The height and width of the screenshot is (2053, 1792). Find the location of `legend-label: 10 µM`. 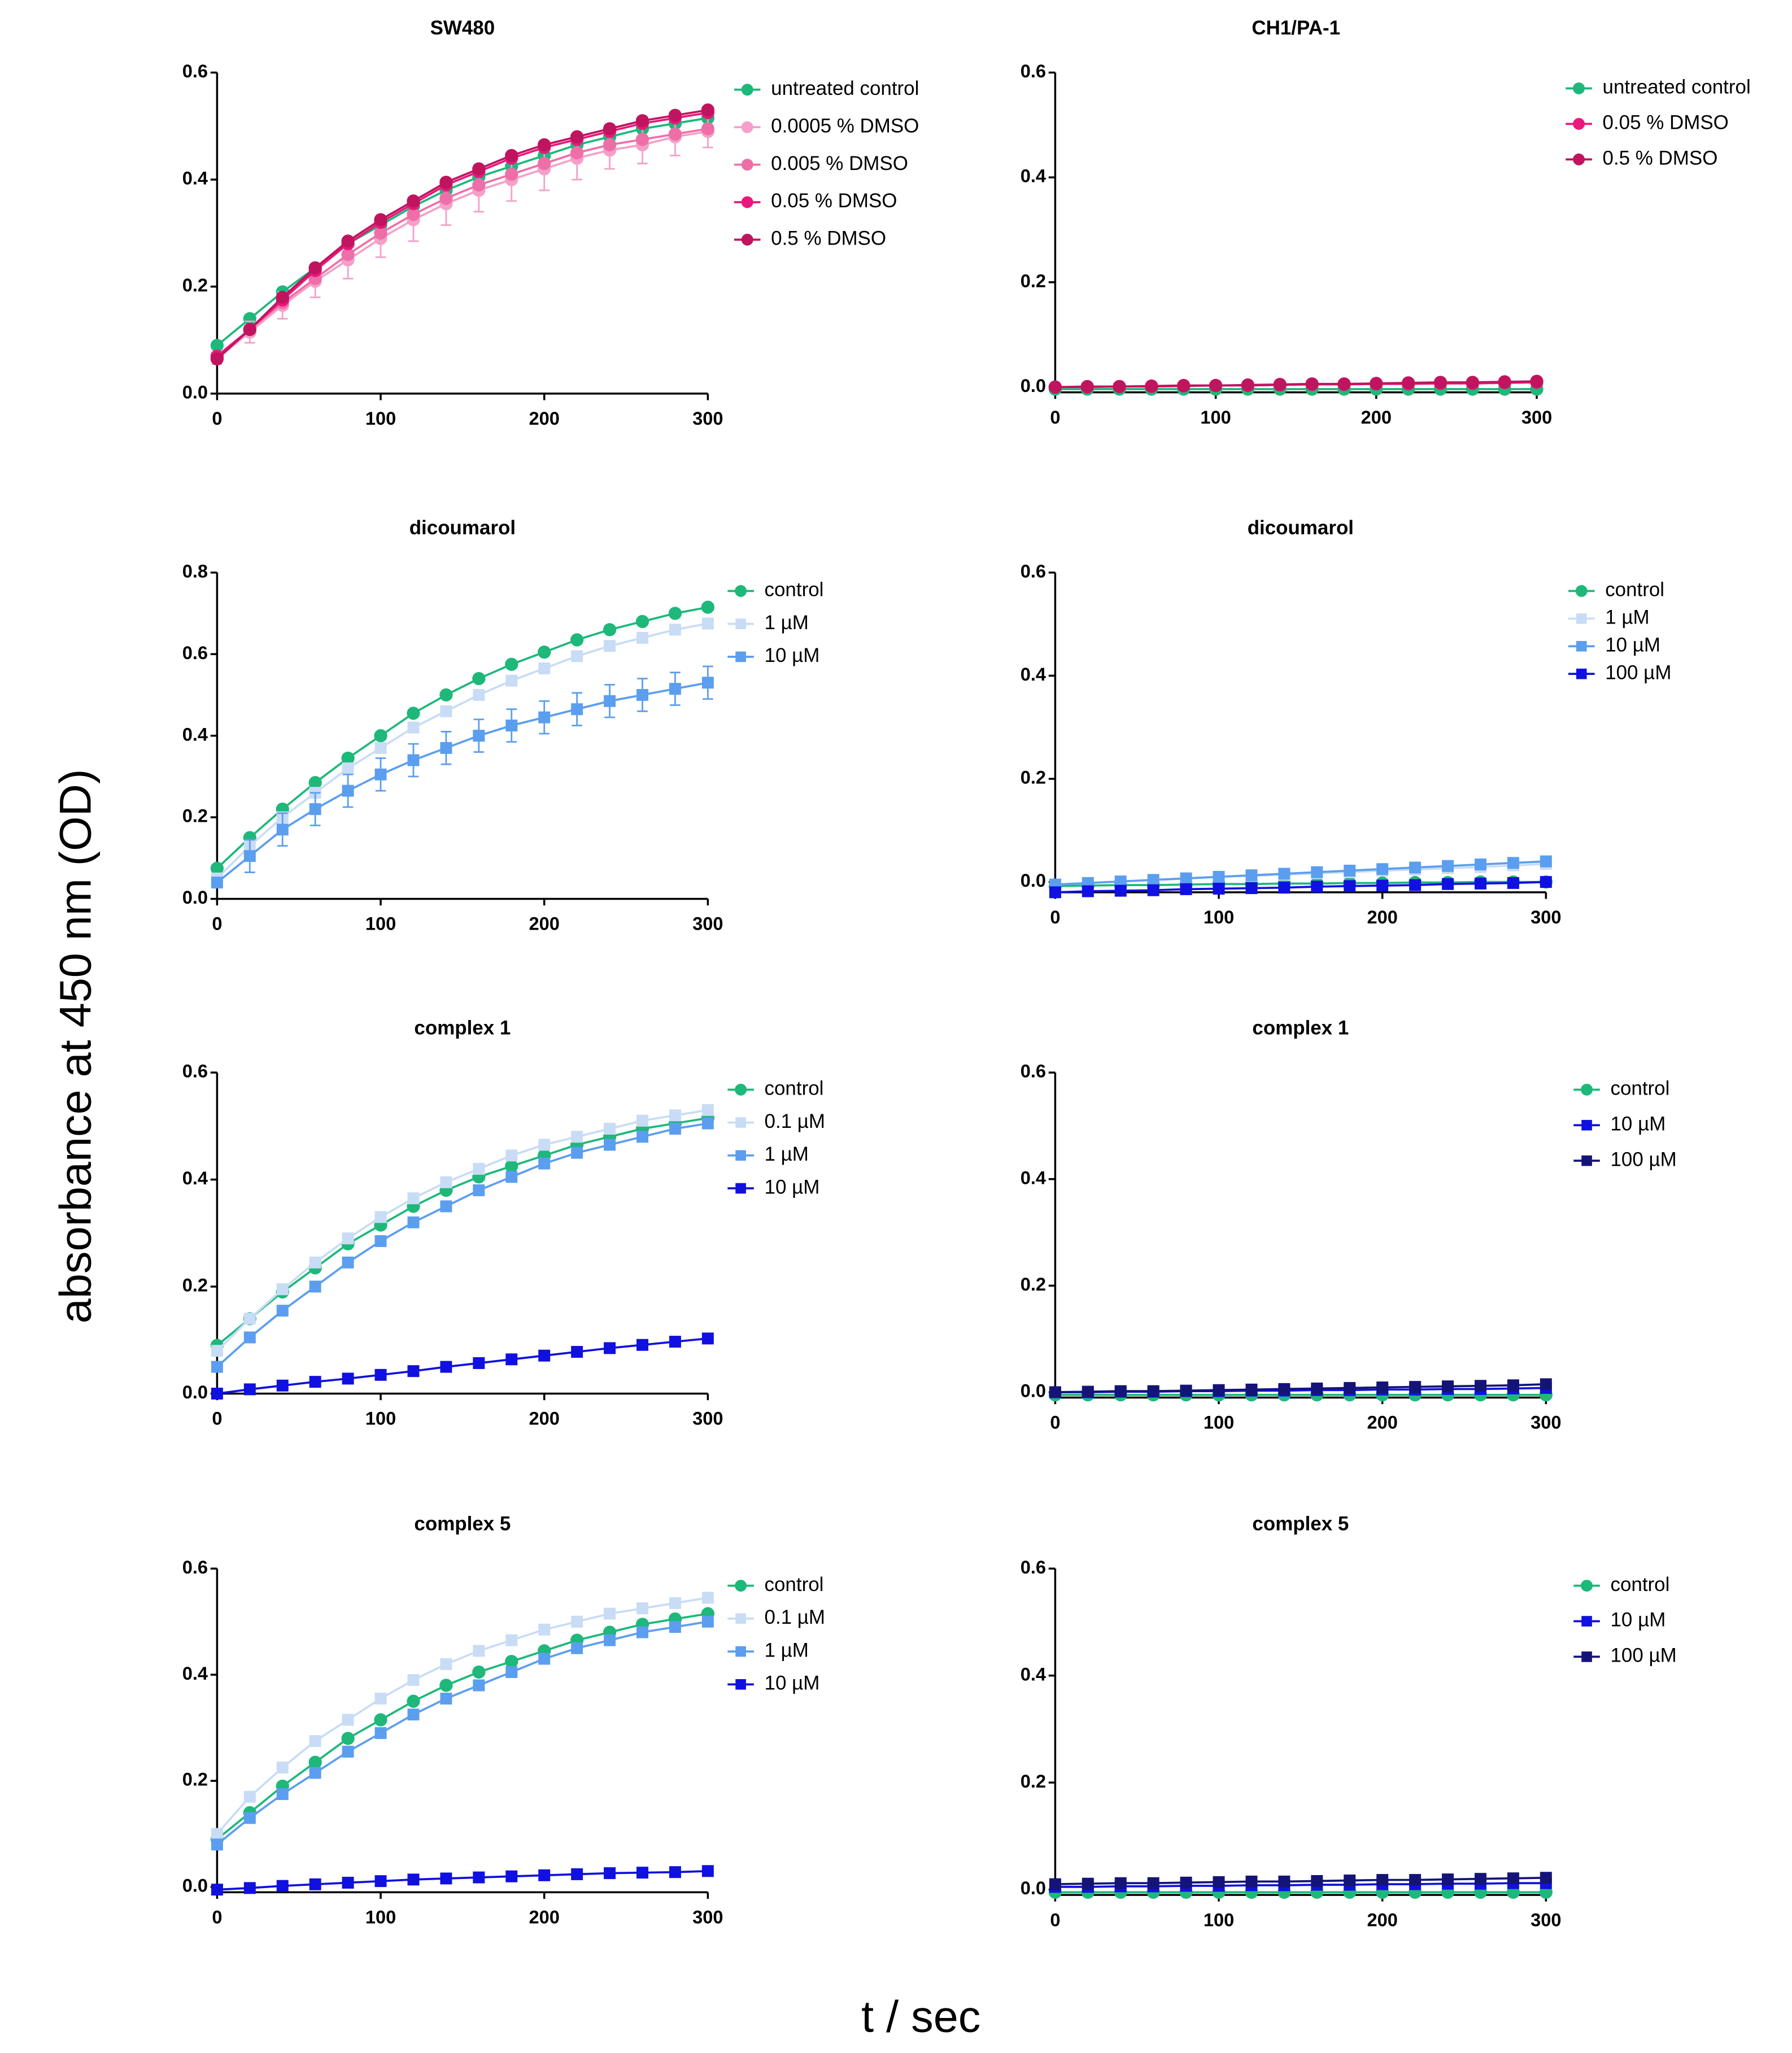

legend-label: 10 µM is located at coordinates (792, 1683).